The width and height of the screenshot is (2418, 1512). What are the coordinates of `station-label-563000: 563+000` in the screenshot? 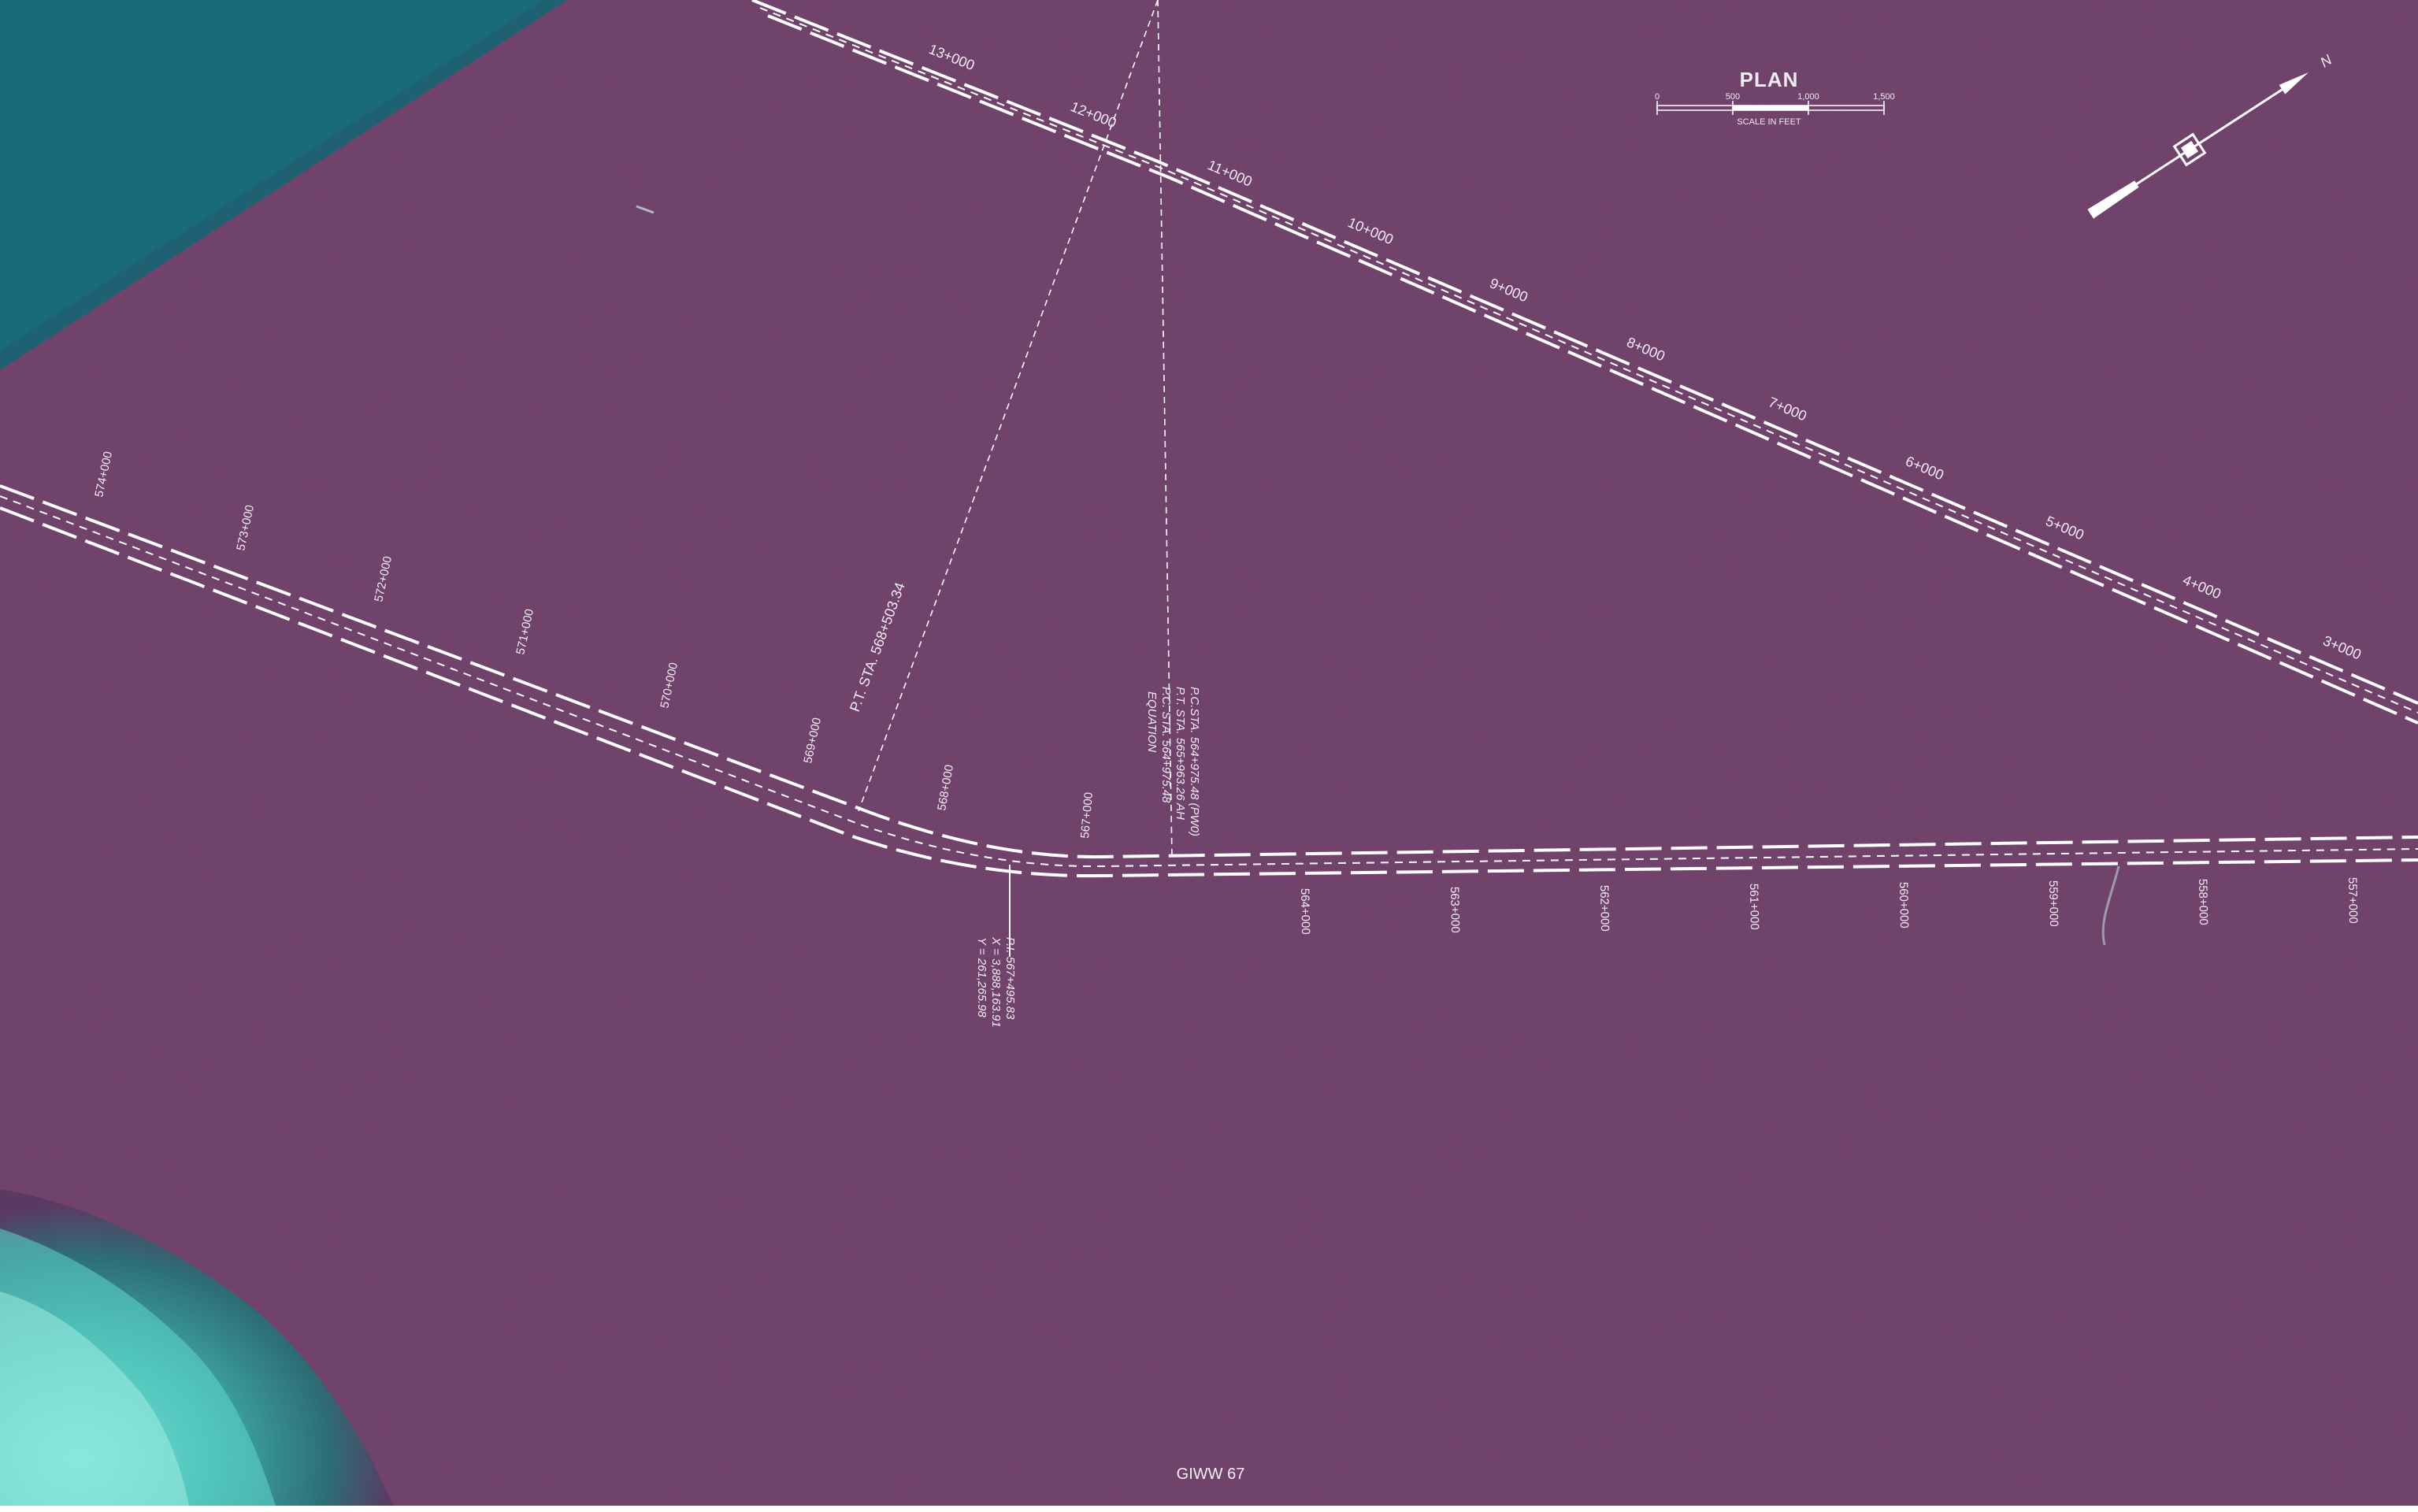 It's located at (1455, 910).